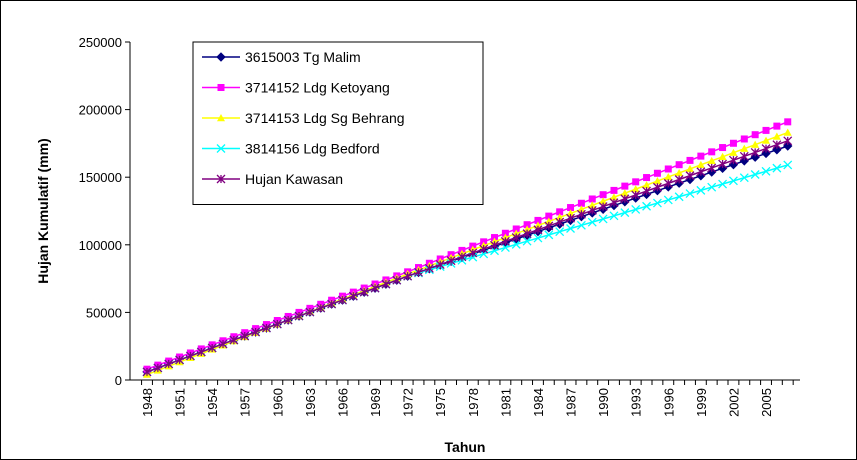 This screenshot has height=460, width=857. What do you see at coordinates (375, 402) in the screenshot?
I see `x-tick-label: 1969` at bounding box center [375, 402].